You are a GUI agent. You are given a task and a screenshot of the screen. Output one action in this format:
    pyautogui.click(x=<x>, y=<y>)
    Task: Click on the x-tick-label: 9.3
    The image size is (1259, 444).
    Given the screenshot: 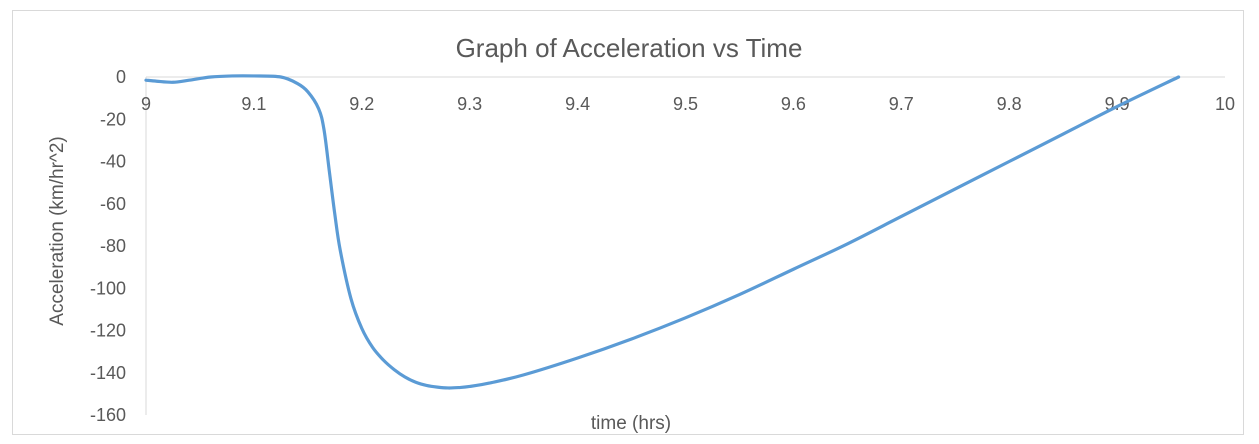 What is the action you would take?
    pyautogui.click(x=469, y=104)
    